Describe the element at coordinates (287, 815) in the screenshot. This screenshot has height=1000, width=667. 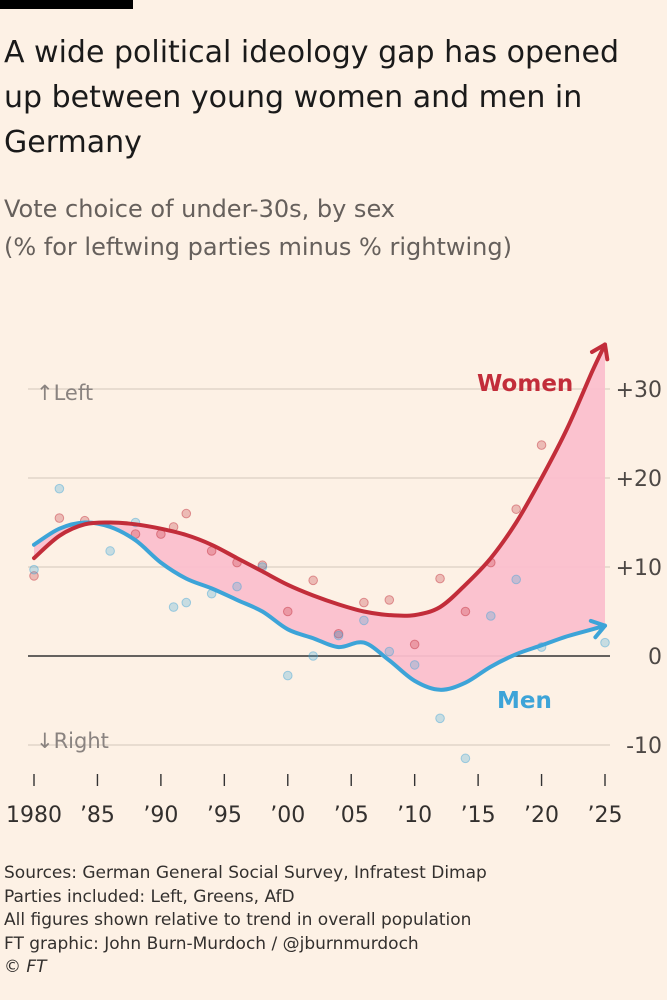
I see `x-tick-label: ’00` at that location.